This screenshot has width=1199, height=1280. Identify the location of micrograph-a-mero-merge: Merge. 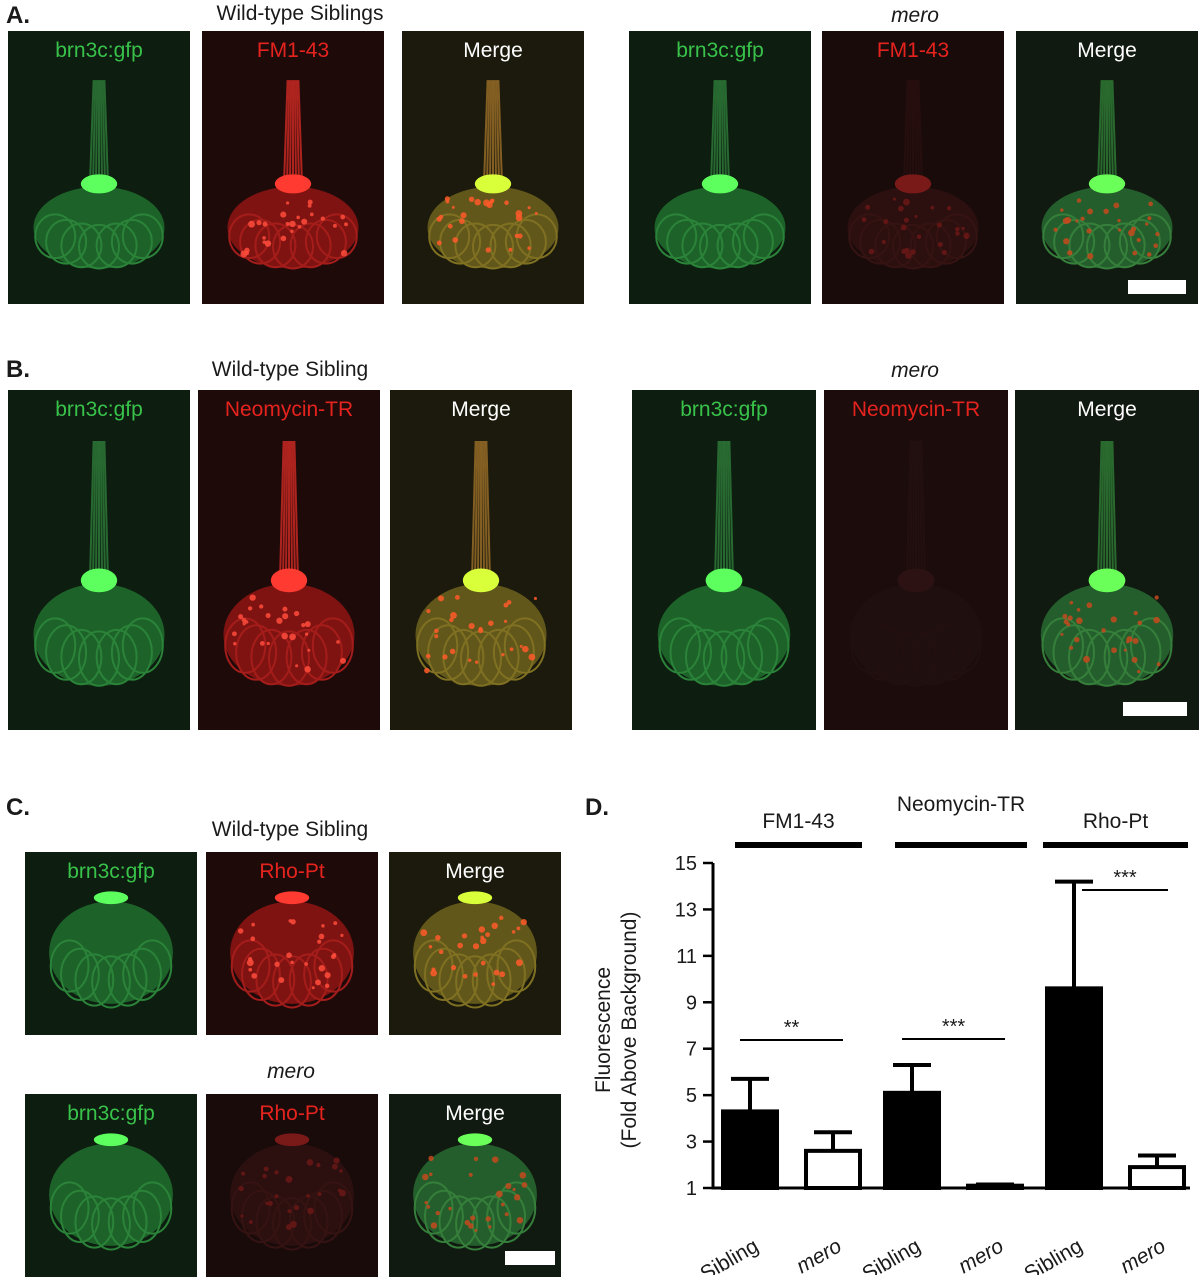
(1107, 167).